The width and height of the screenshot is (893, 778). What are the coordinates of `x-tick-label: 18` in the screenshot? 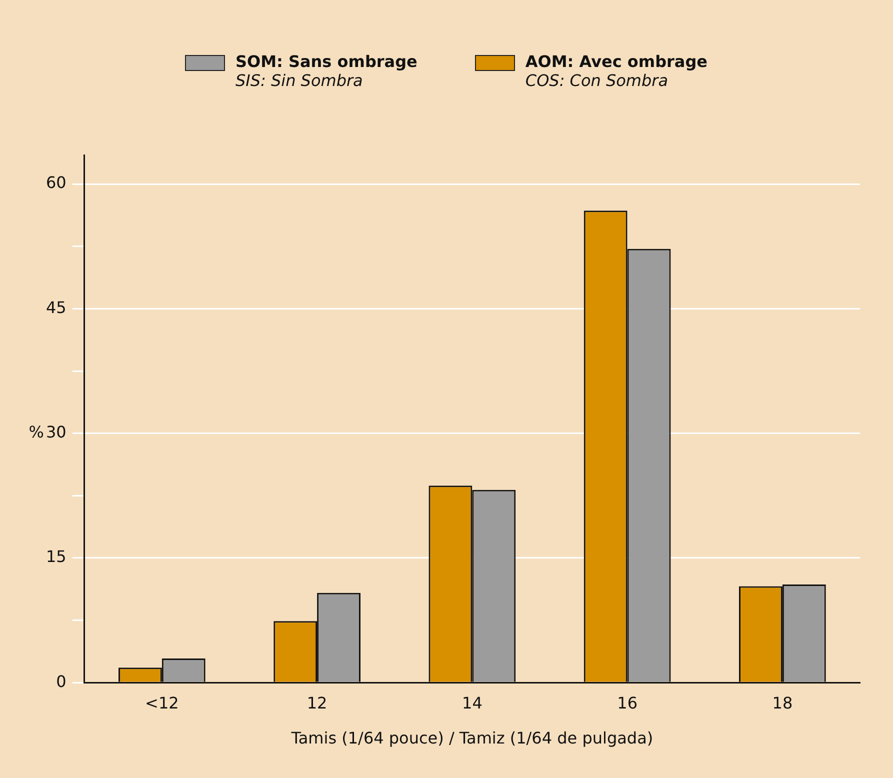 It's located at (782, 702).